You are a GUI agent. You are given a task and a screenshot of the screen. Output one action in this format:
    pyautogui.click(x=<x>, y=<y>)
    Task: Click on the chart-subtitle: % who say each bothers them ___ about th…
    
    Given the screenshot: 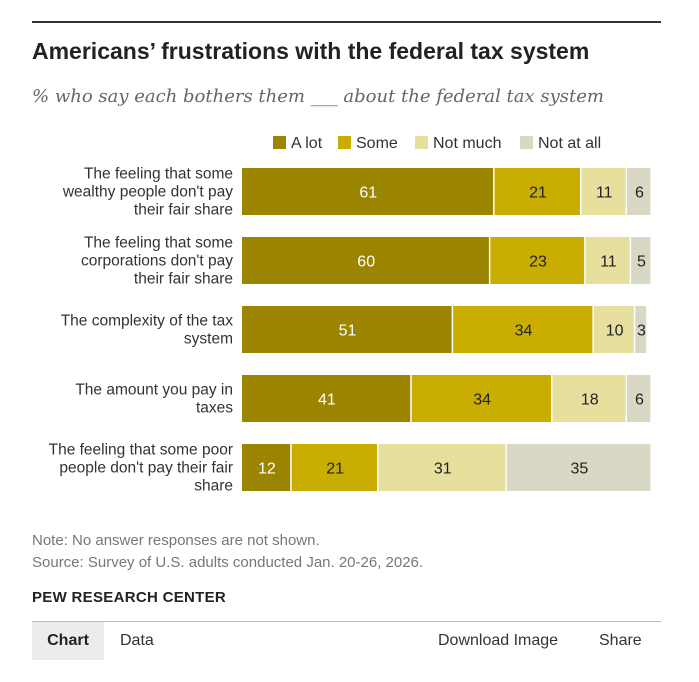 What is the action you would take?
    pyautogui.click(x=318, y=96)
    